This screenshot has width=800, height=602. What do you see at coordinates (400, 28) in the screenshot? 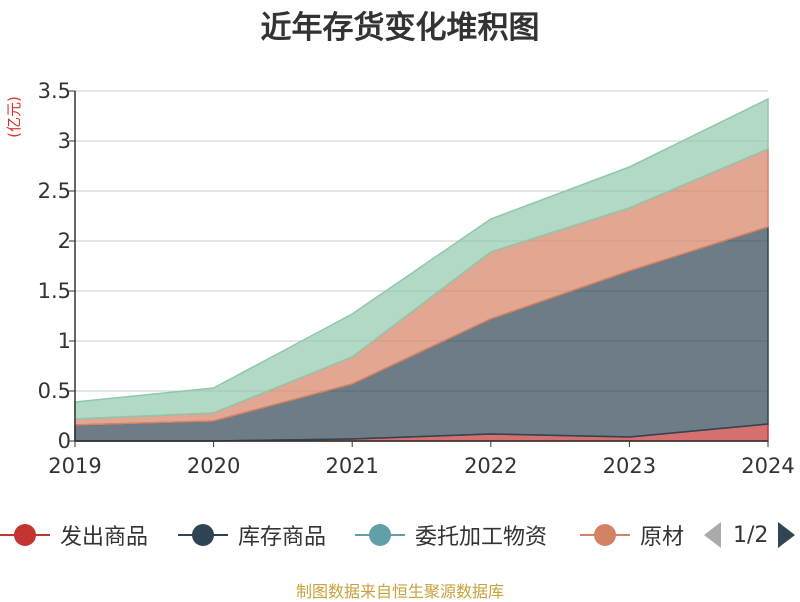
I see `chart-title: 近年存货变化堆积图` at bounding box center [400, 28].